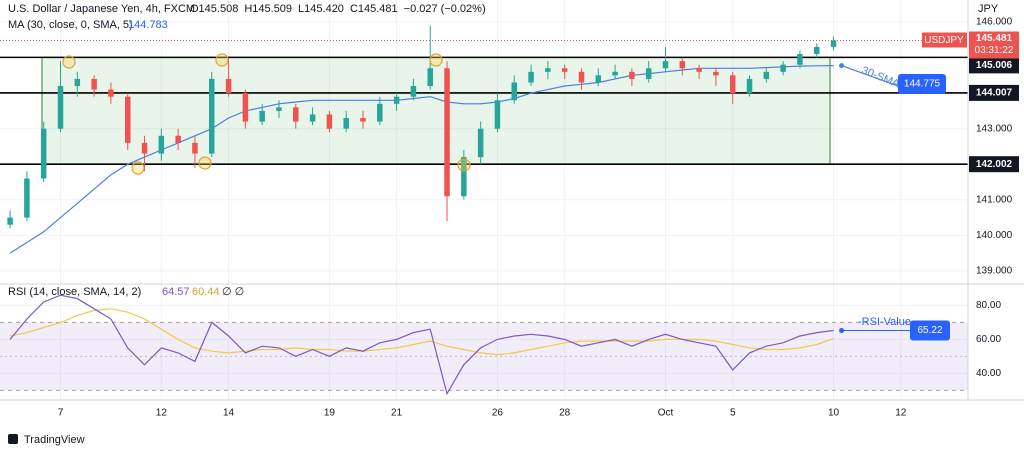 This screenshot has height=455, width=1024. Describe the element at coordinates (988, 305) in the screenshot. I see `y-tick-label: 80.00` at that location.